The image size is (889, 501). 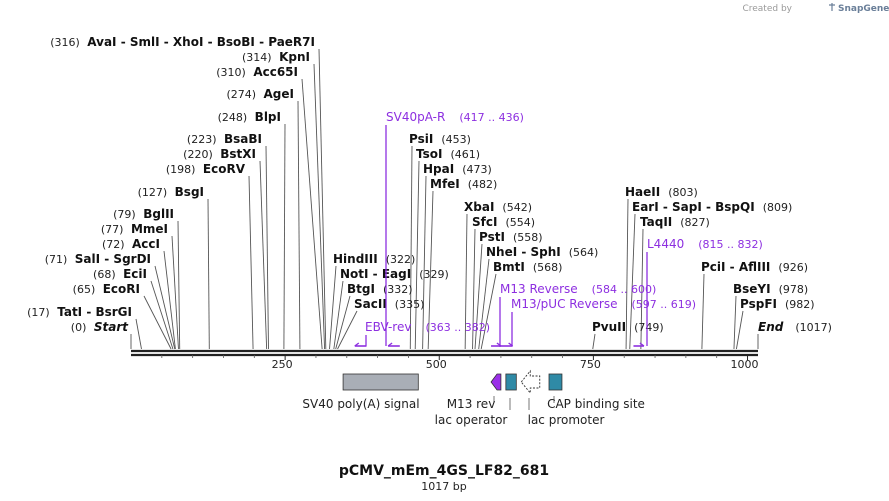 I want to click on enzyme-site-g568: BmtI (568), so click(x=527, y=267).